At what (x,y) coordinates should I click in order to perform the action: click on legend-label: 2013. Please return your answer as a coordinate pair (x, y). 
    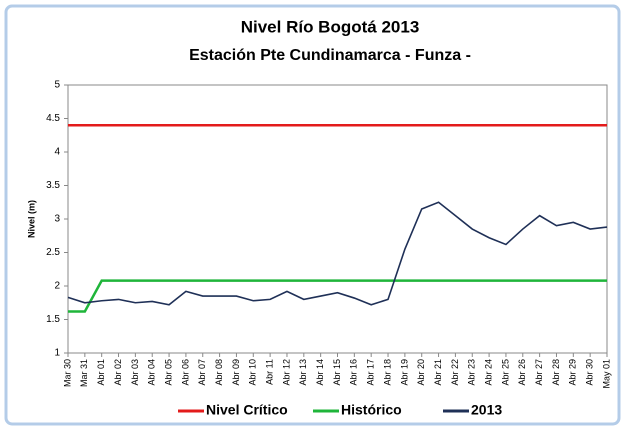
    Looking at the image, I should click on (486, 410).